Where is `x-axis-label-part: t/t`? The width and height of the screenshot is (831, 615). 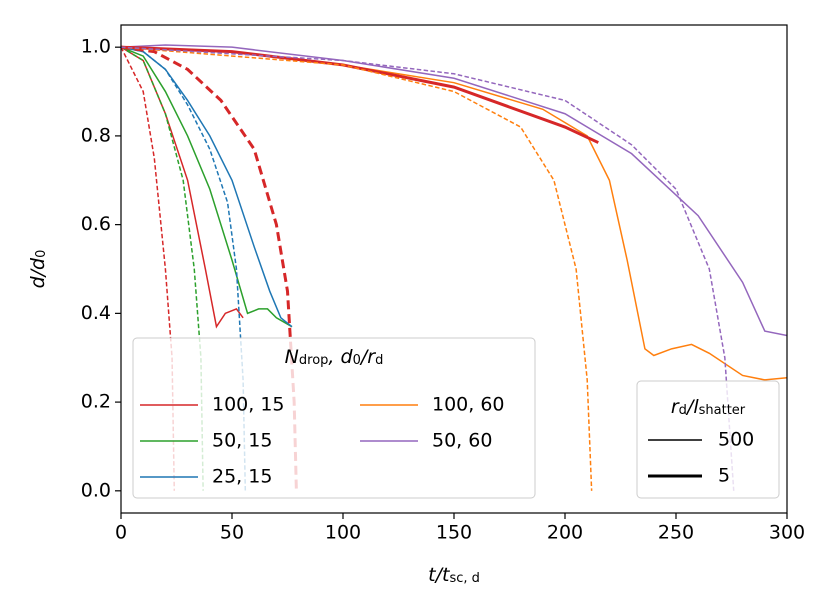
x-axis-label-part: t/t is located at coordinates (439, 575).